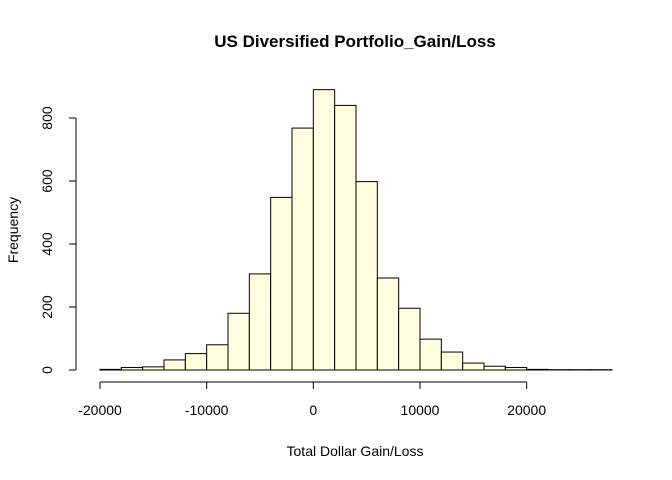  Describe the element at coordinates (207, 410) in the screenshot. I see `x-tick-label-1: -10000` at that location.